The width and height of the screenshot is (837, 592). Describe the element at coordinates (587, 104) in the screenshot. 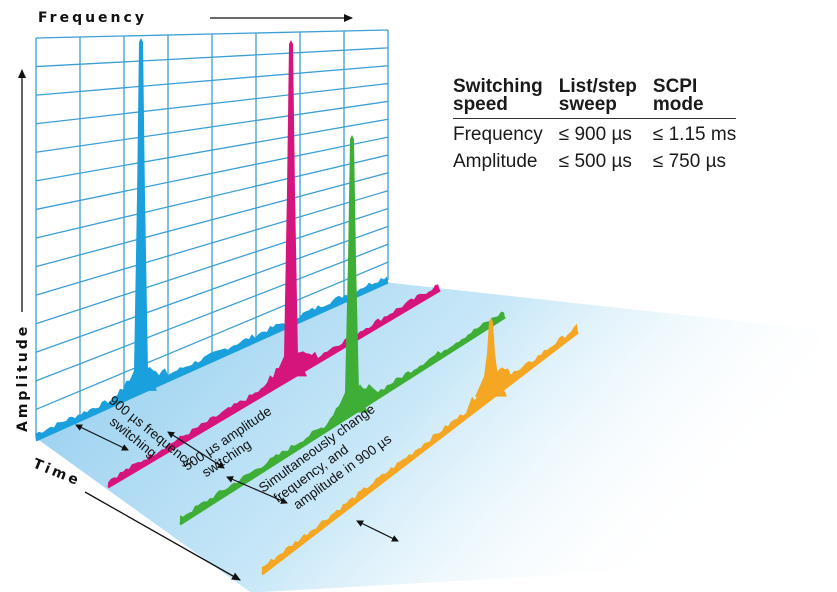

I see `header-text: sweep` at that location.